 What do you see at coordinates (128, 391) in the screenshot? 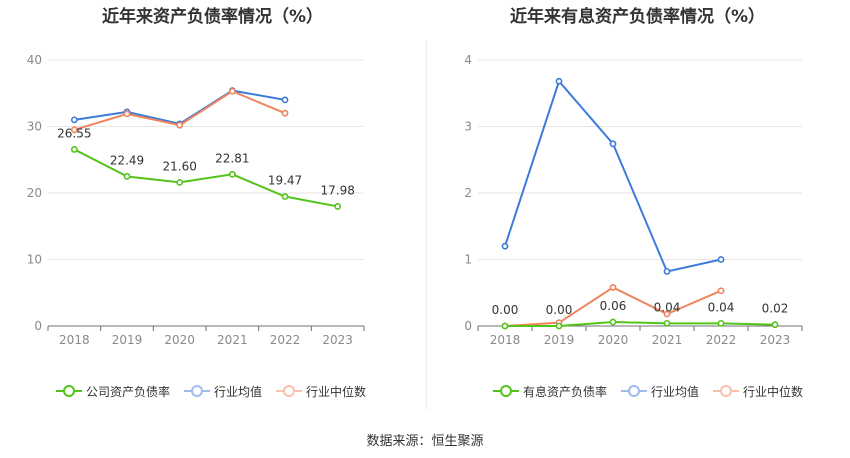
I see `legend-label: 公司资产负债率` at bounding box center [128, 391].